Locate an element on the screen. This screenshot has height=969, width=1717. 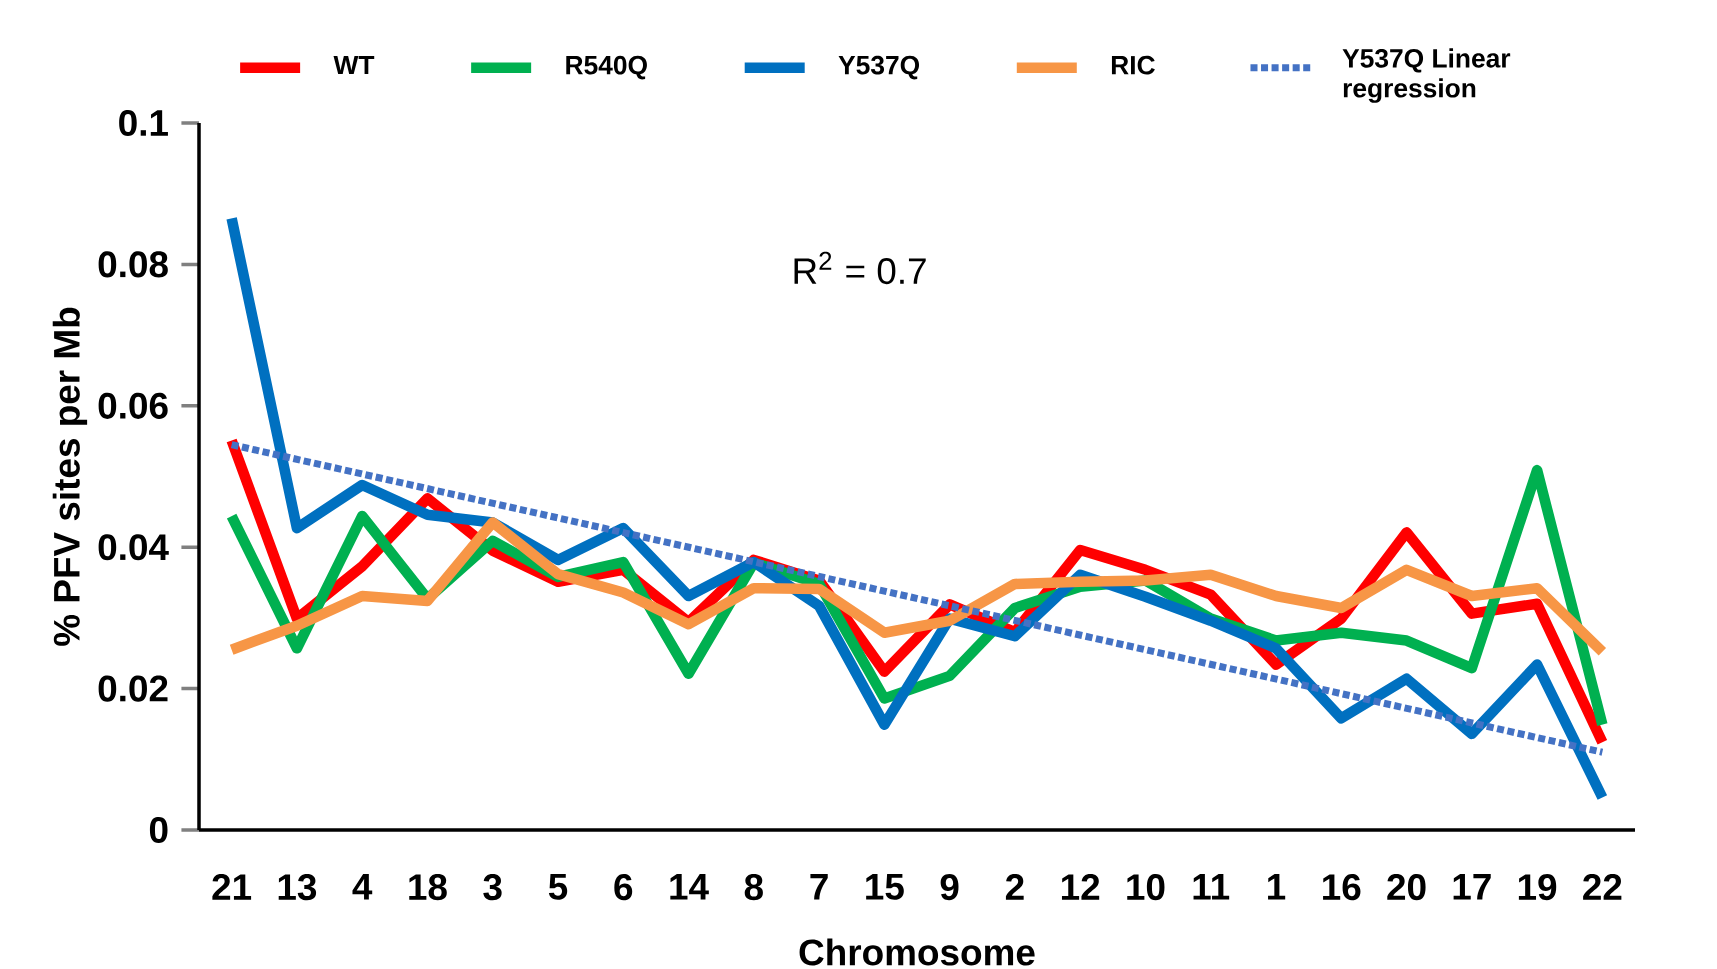
x-tick-label: 6 is located at coordinates (623, 887).